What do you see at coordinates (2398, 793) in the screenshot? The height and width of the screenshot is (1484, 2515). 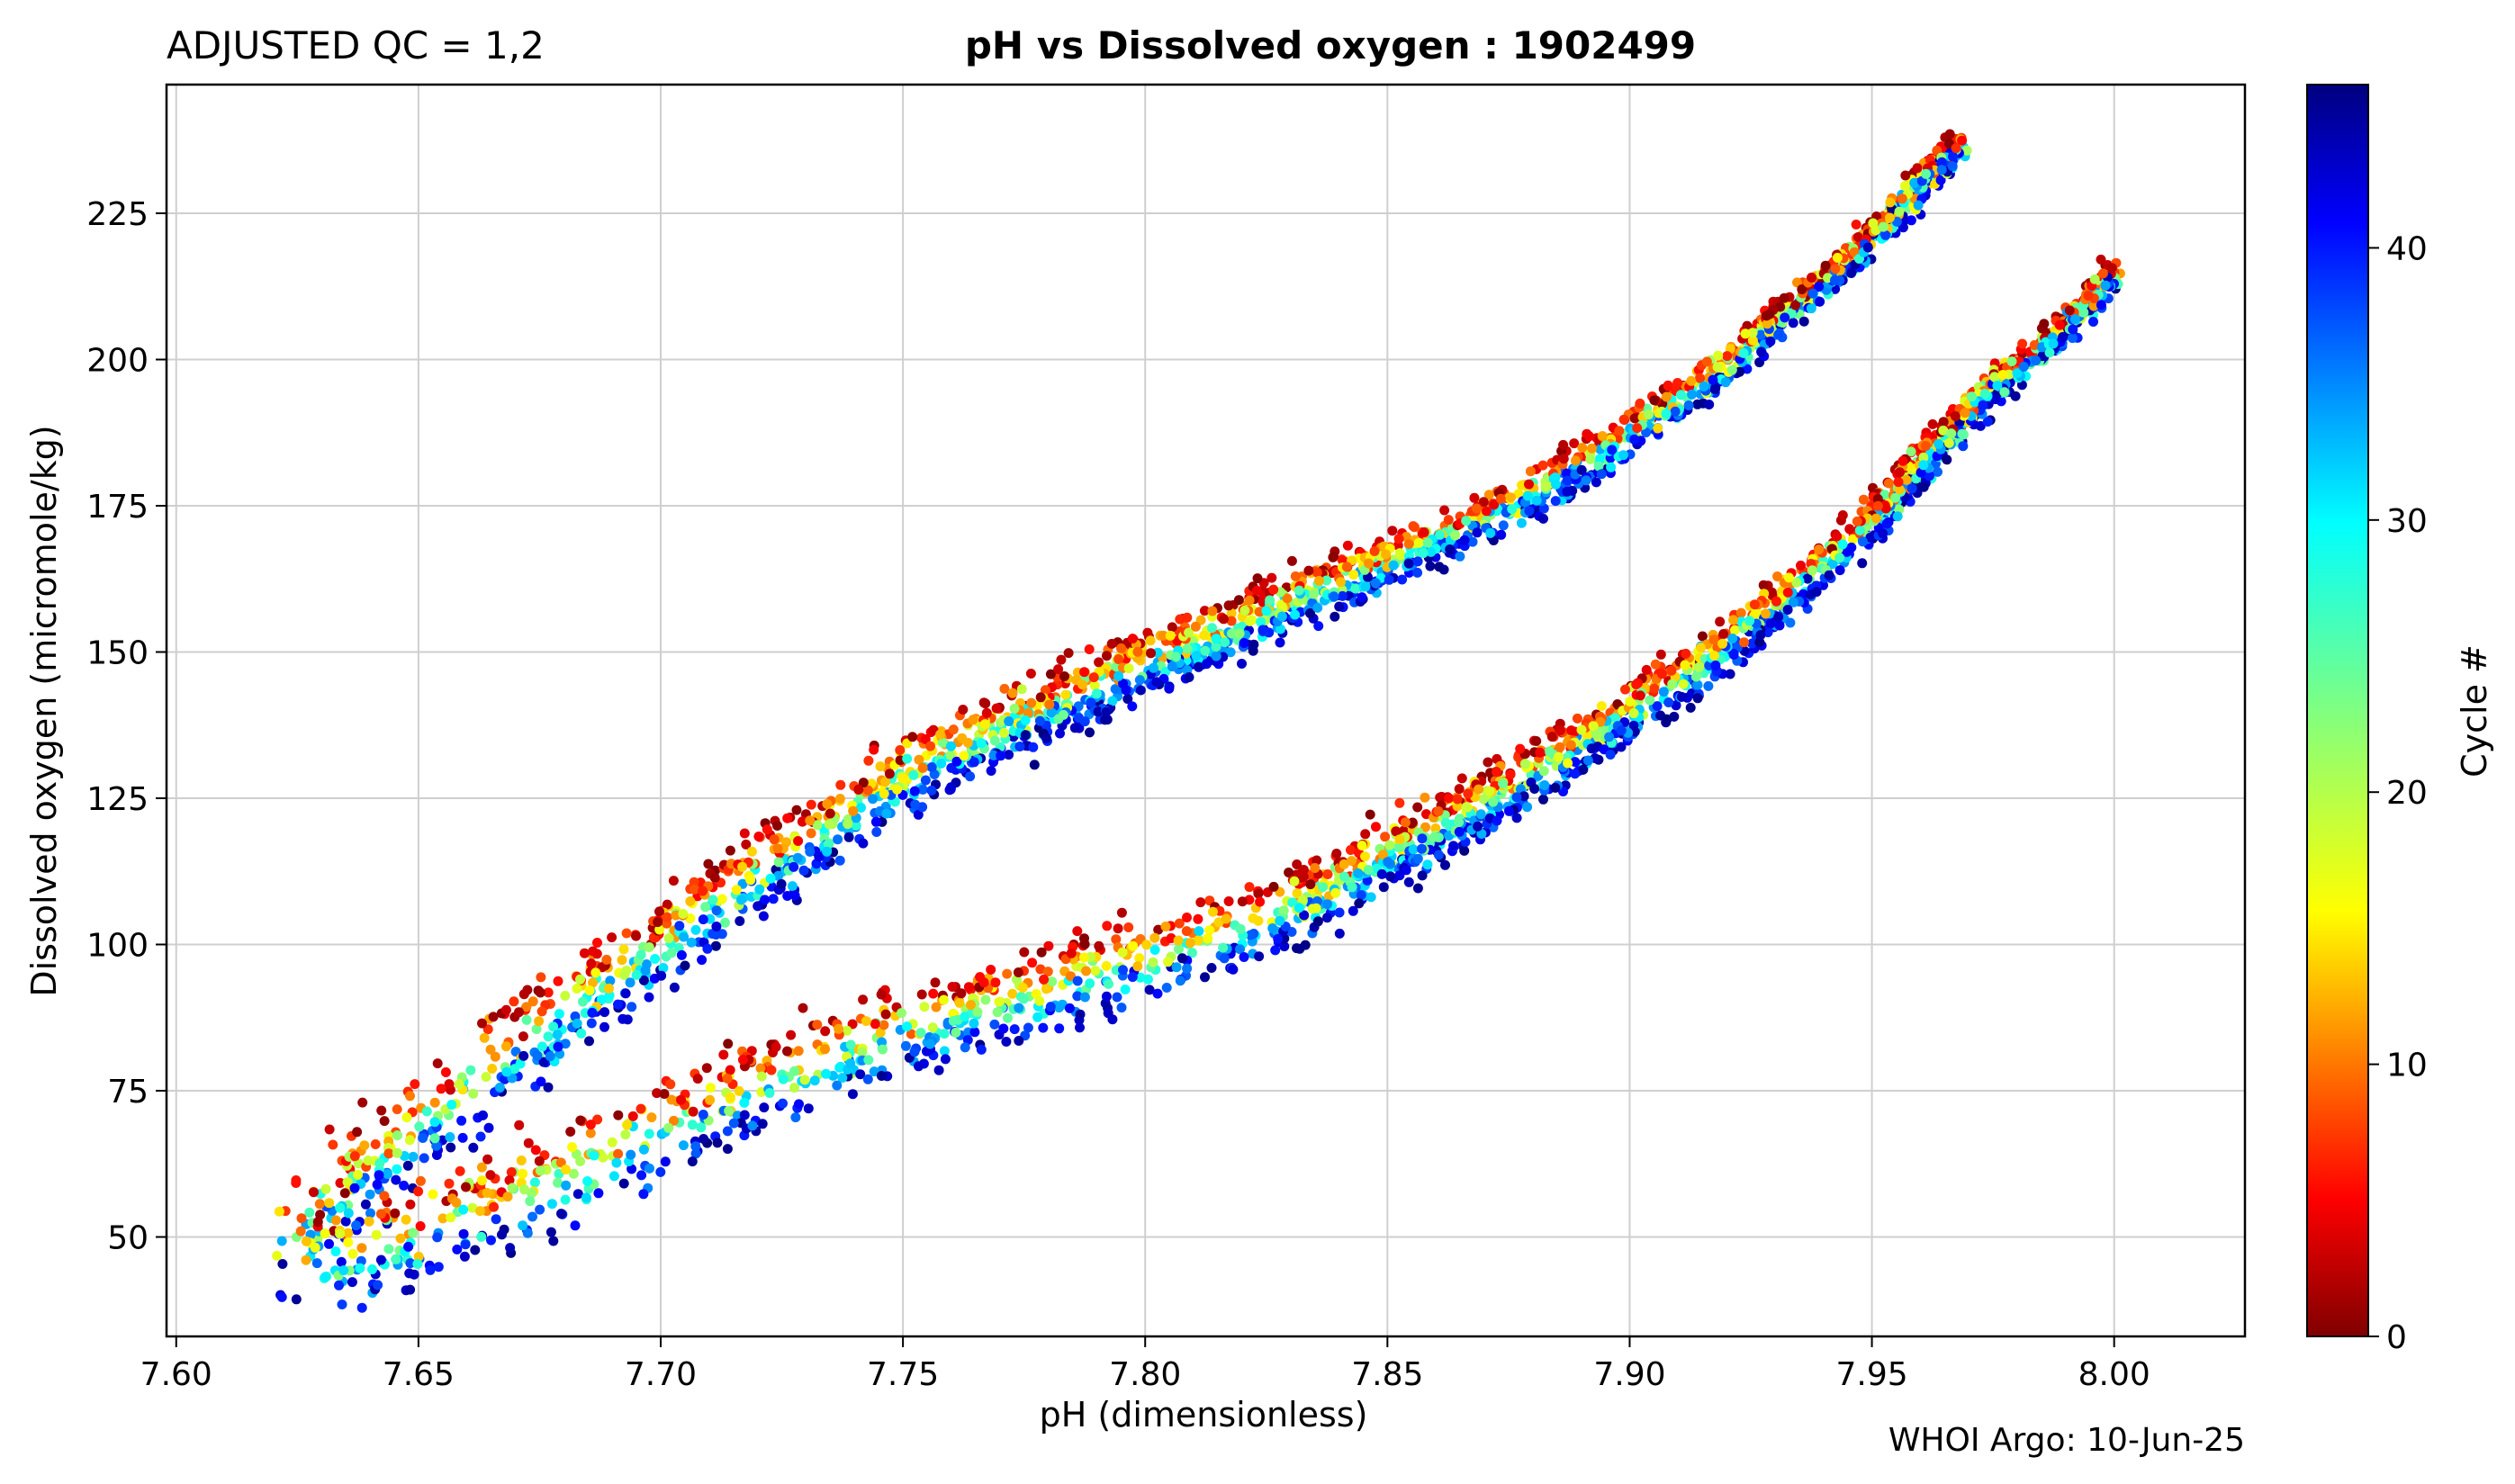 I see `colorbar-ticks: 0 10 20 30 40` at bounding box center [2398, 793].